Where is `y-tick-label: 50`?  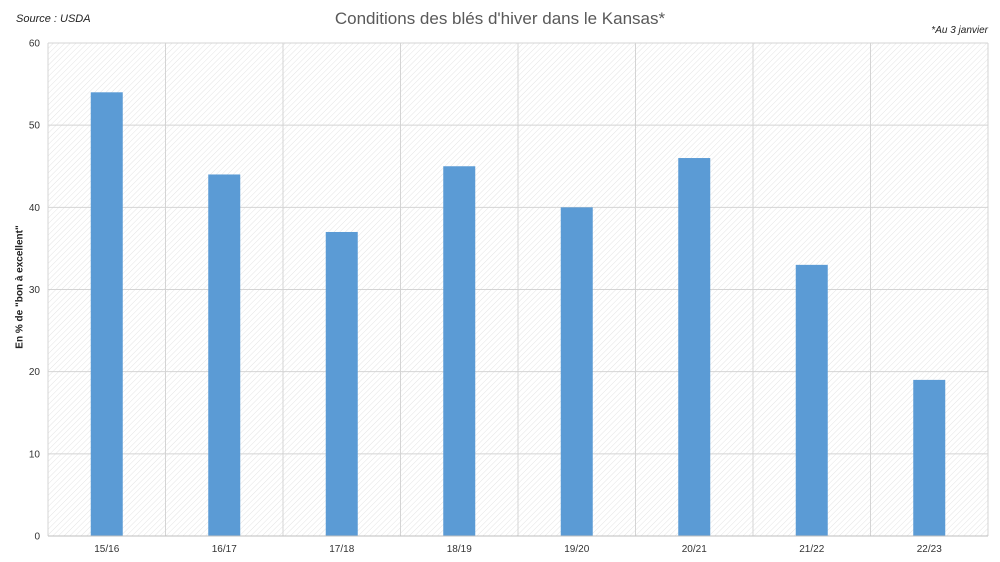 y-tick-label: 50 is located at coordinates (35, 126).